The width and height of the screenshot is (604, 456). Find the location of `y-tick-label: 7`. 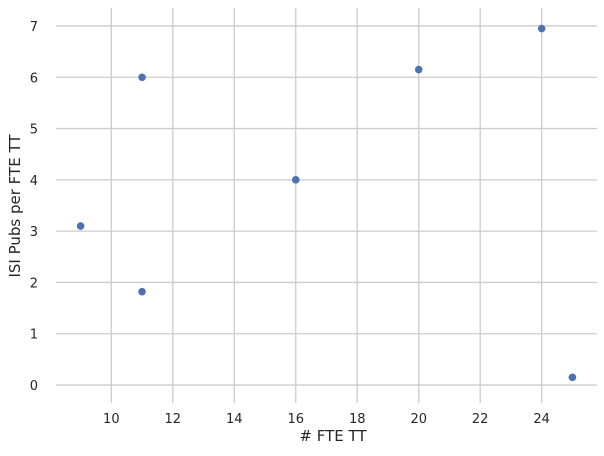

y-tick-label: 7 is located at coordinates (34, 27).